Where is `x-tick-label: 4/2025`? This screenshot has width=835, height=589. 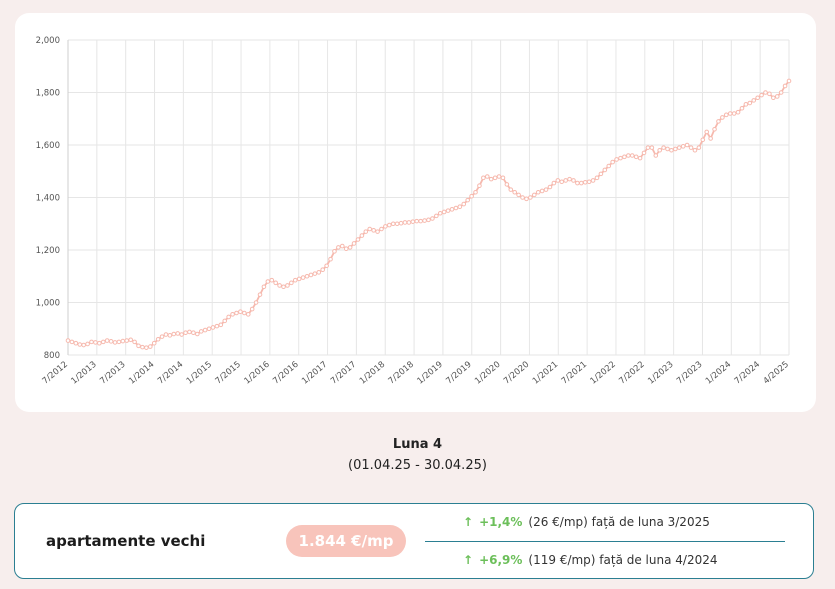 x-tick-label: 4/2025 is located at coordinates (776, 373).